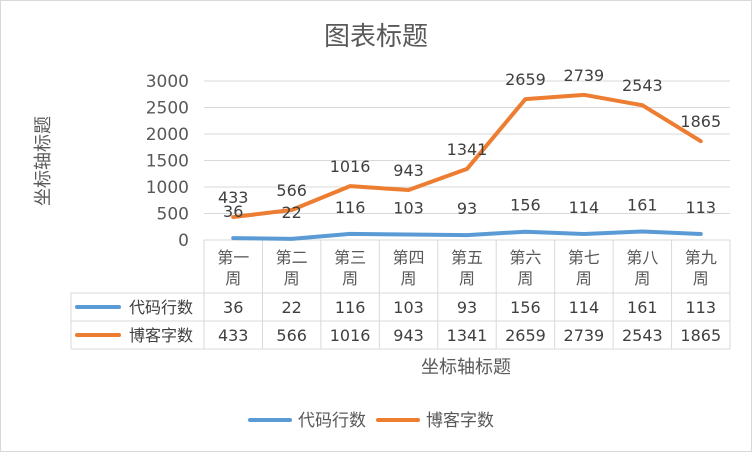 Image resolution: width=752 pixels, height=452 pixels. I want to click on table-cell: 22, so click(291, 307).